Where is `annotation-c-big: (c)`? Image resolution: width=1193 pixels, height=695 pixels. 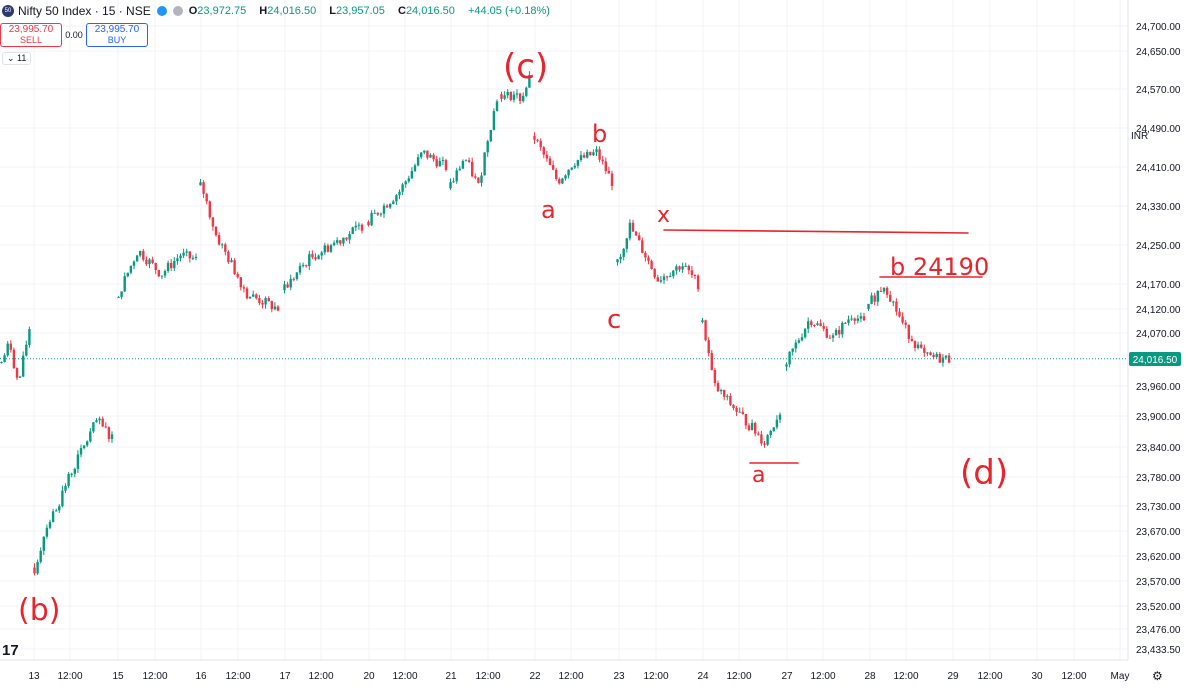
annotation-c-big: (c) is located at coordinates (525, 67).